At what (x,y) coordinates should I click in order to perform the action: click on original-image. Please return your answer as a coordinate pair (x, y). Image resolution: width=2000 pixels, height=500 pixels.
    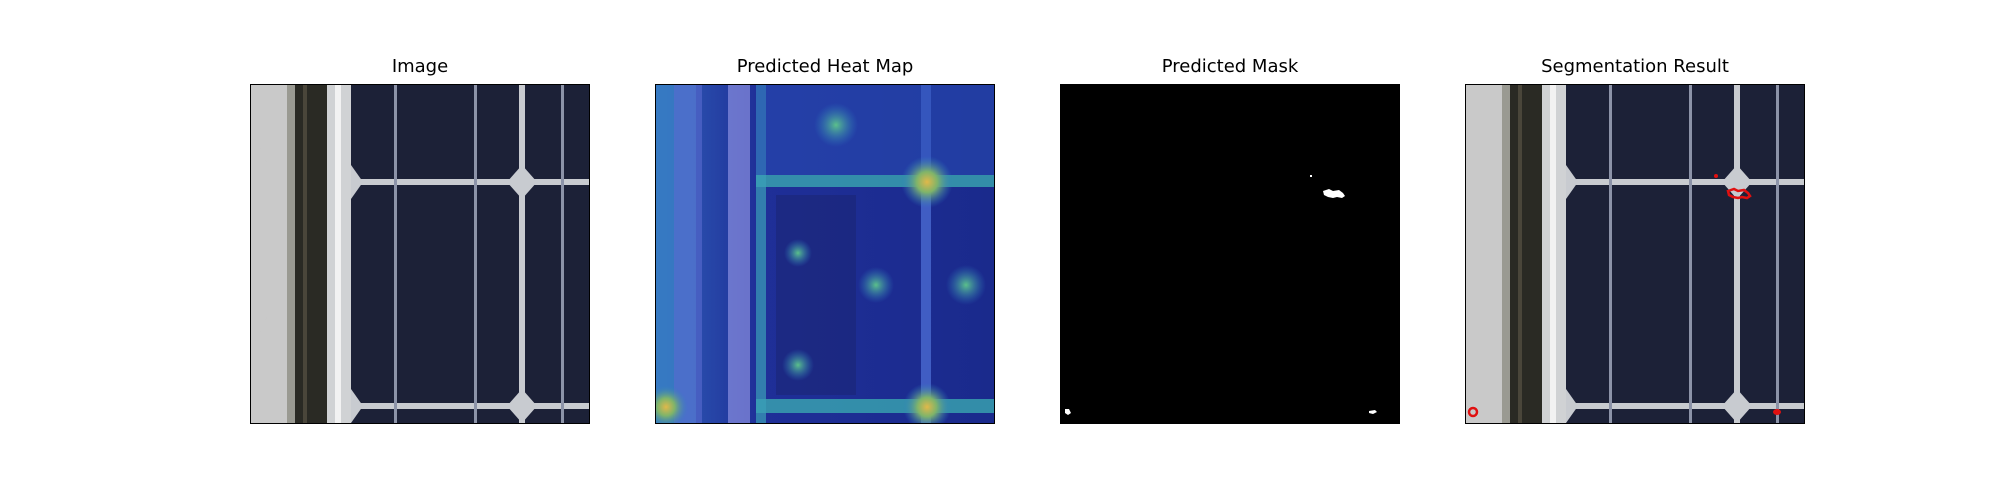
    Looking at the image, I should click on (420, 254).